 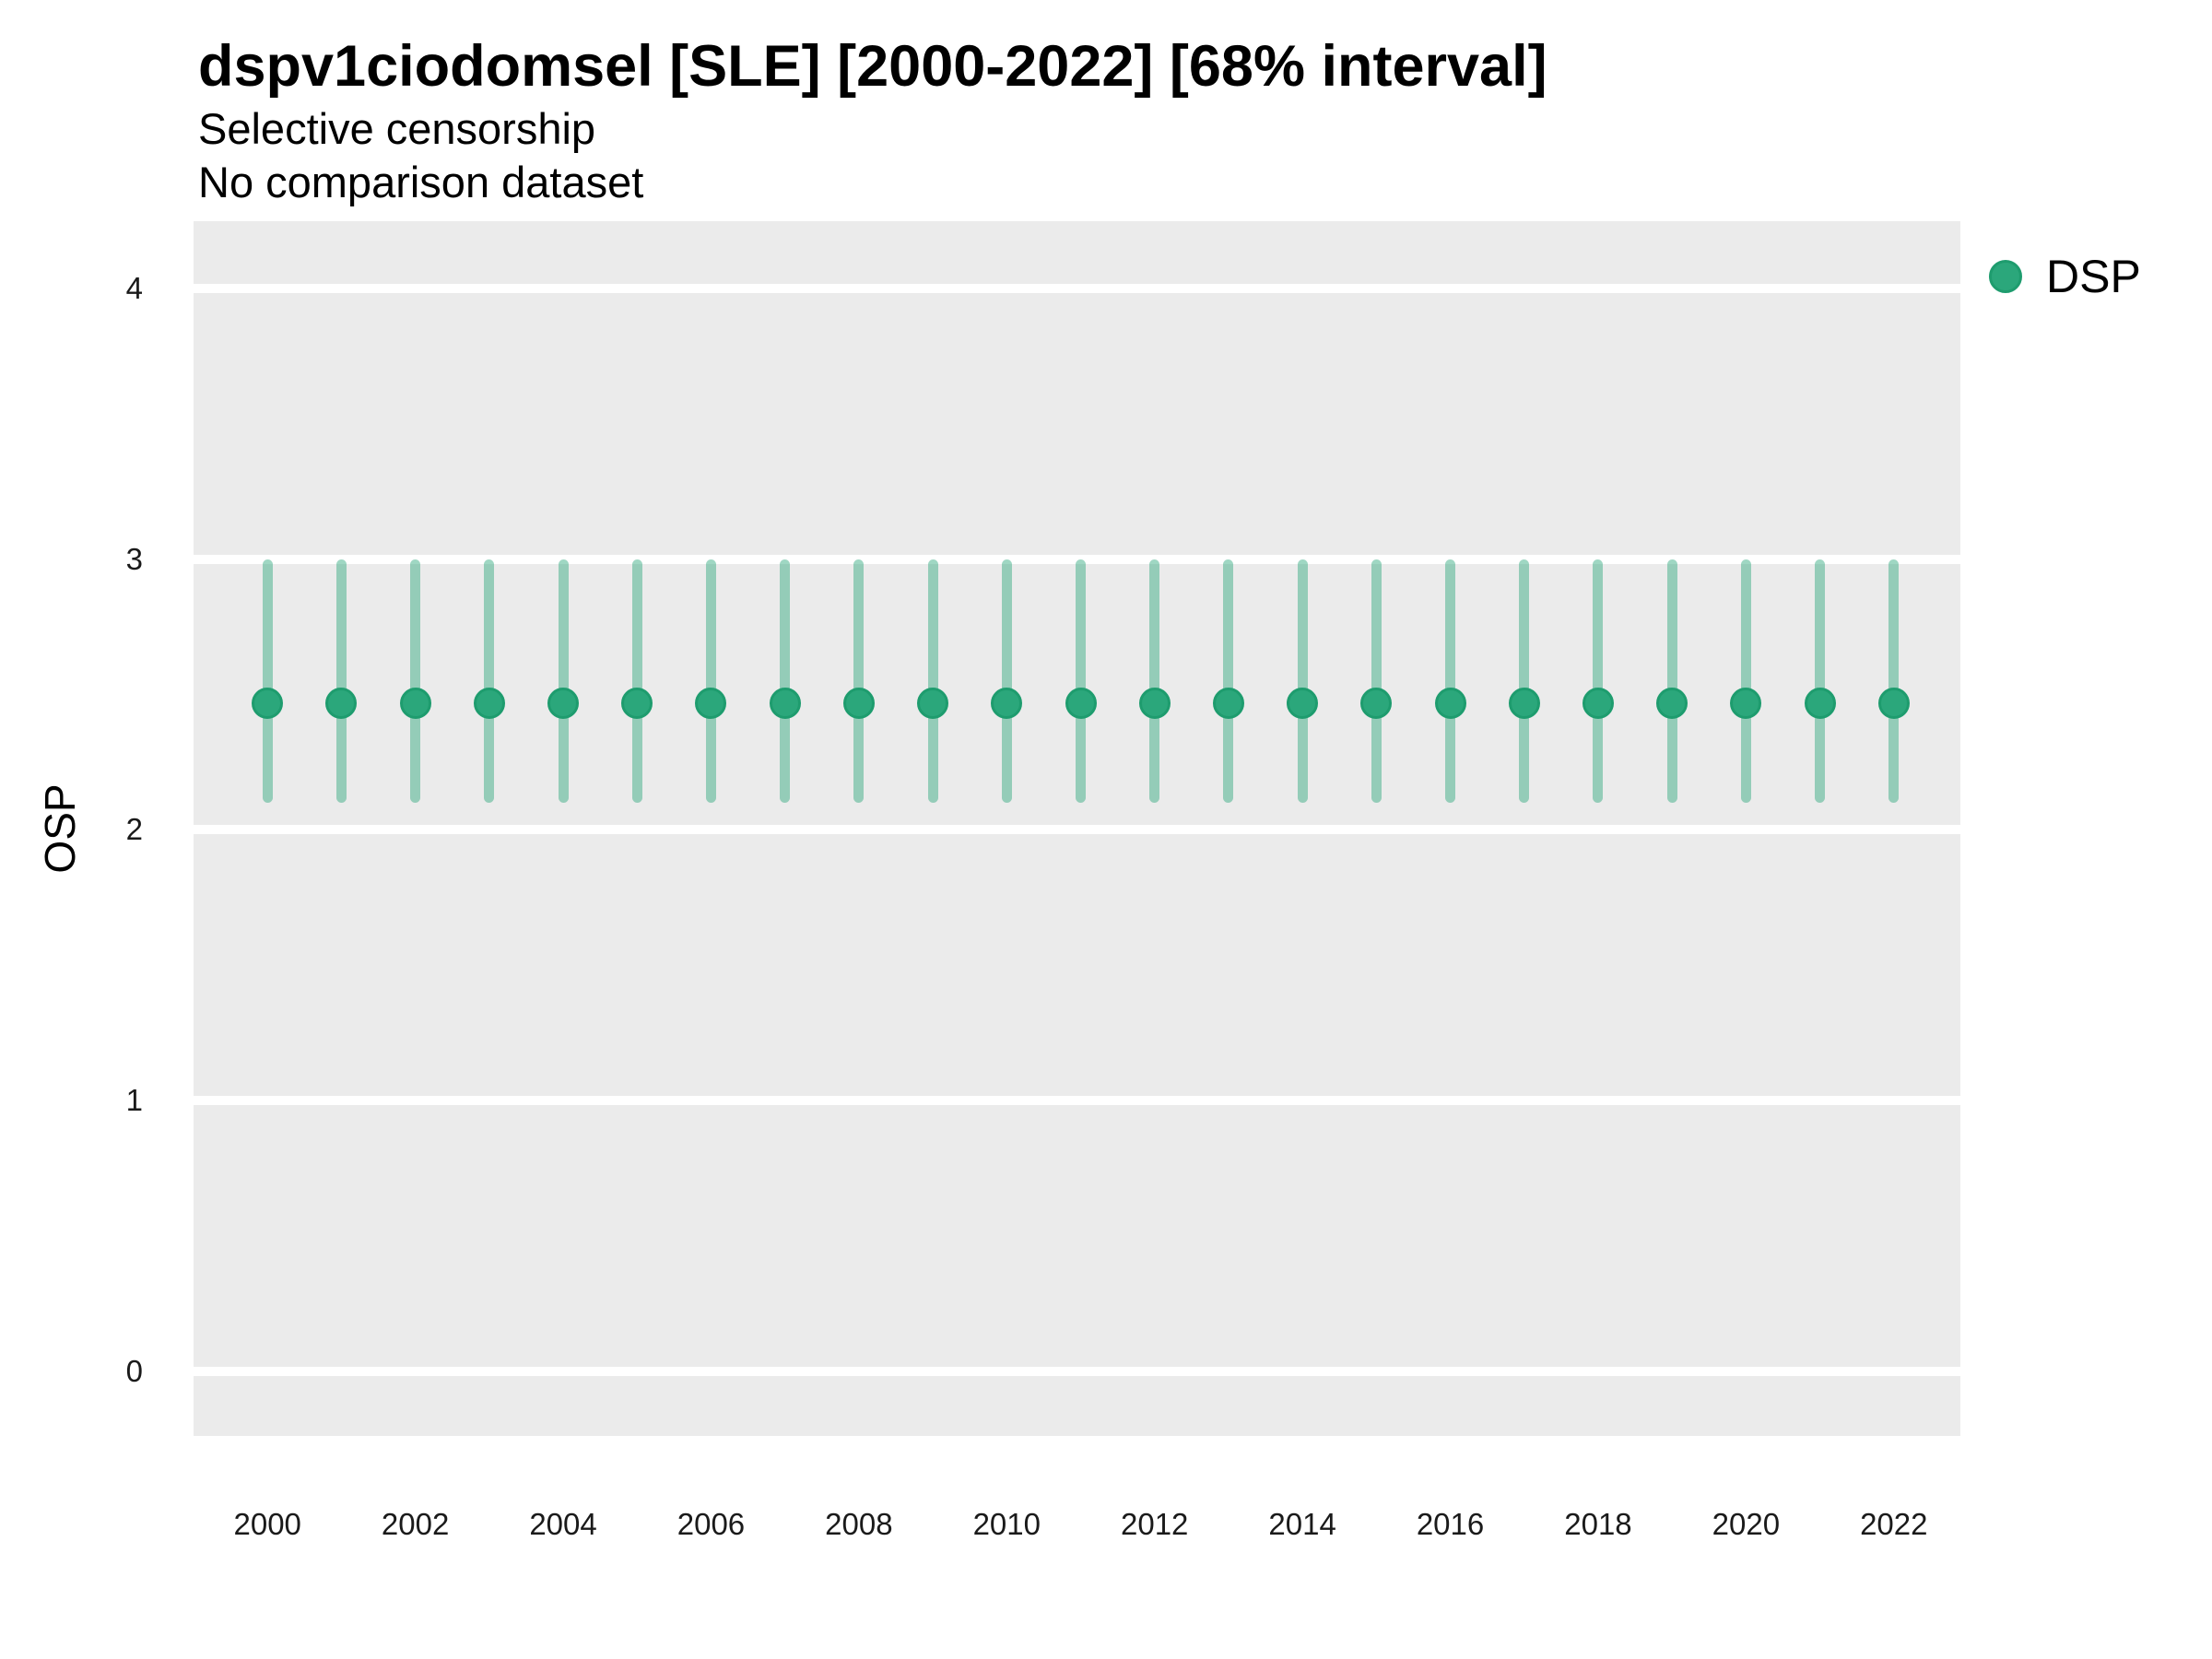 I want to click on error-bar-2016, so click(x=1450, y=681).